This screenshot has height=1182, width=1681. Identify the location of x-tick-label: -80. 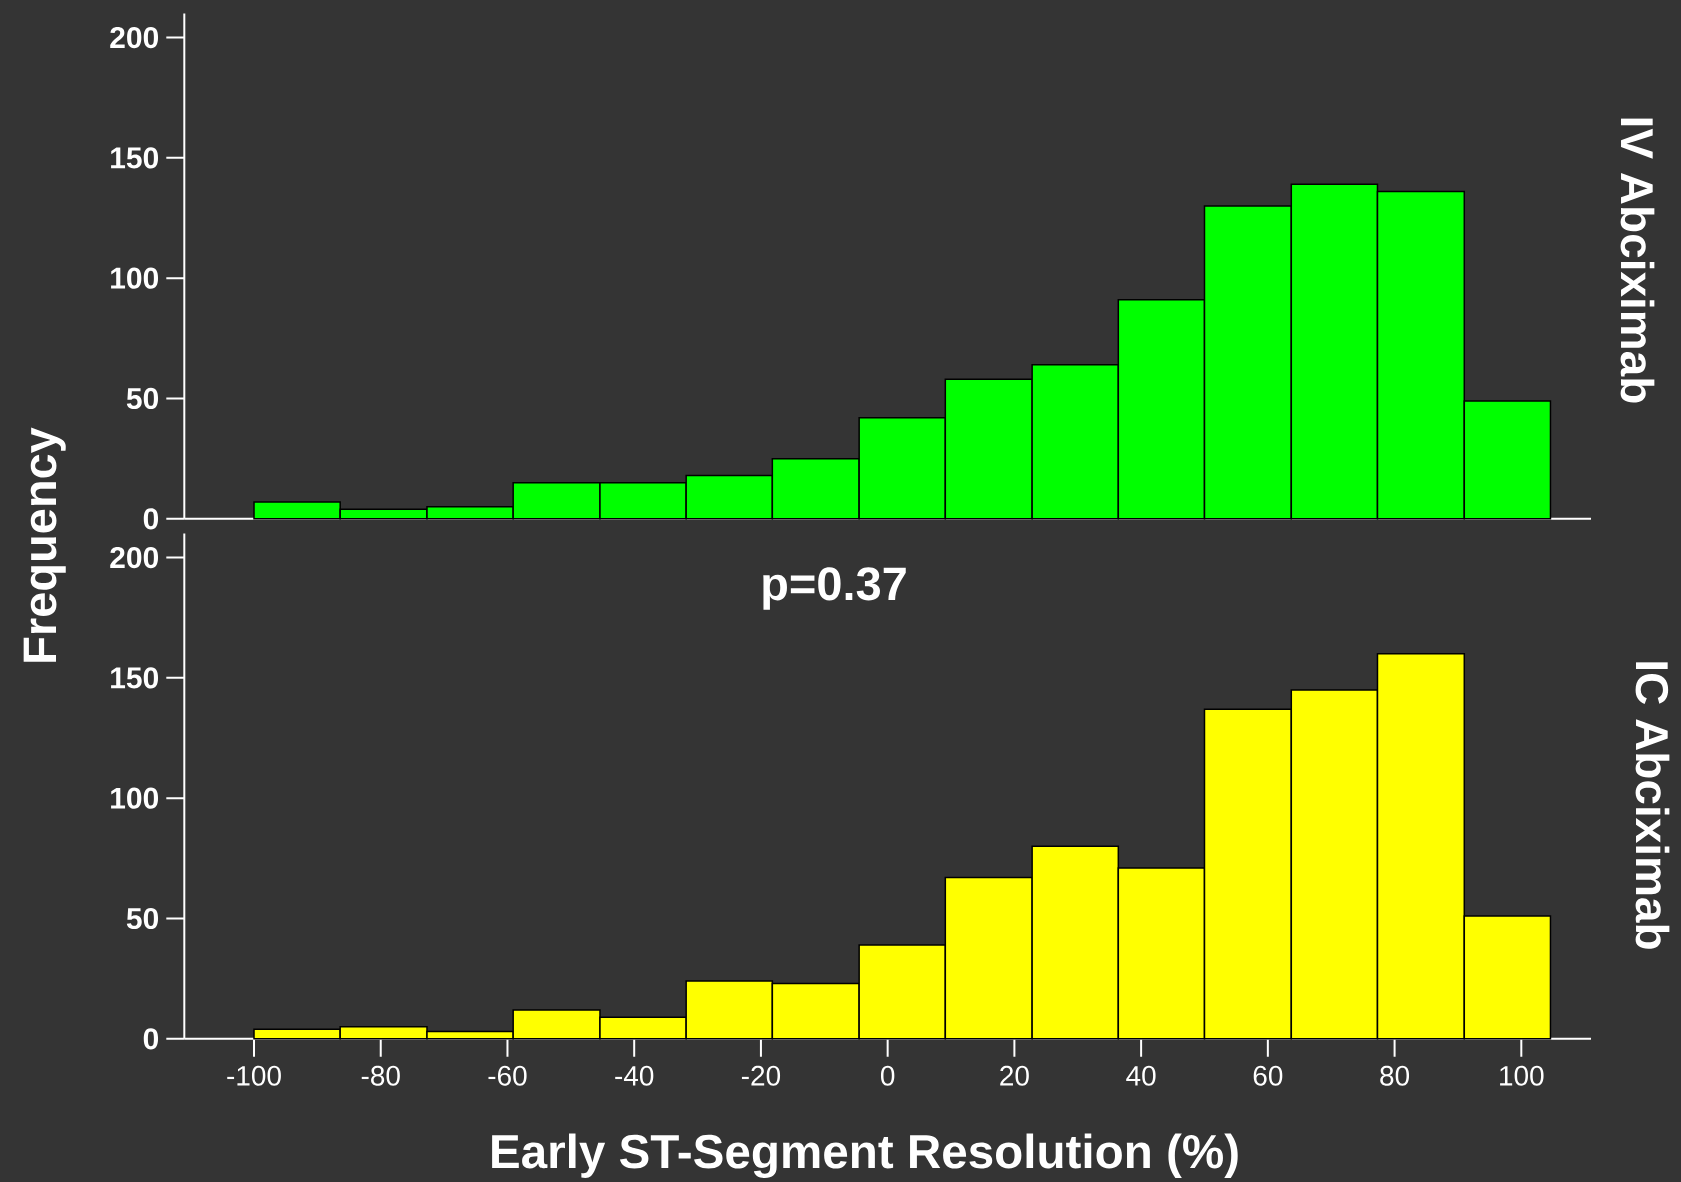
(380, 1075).